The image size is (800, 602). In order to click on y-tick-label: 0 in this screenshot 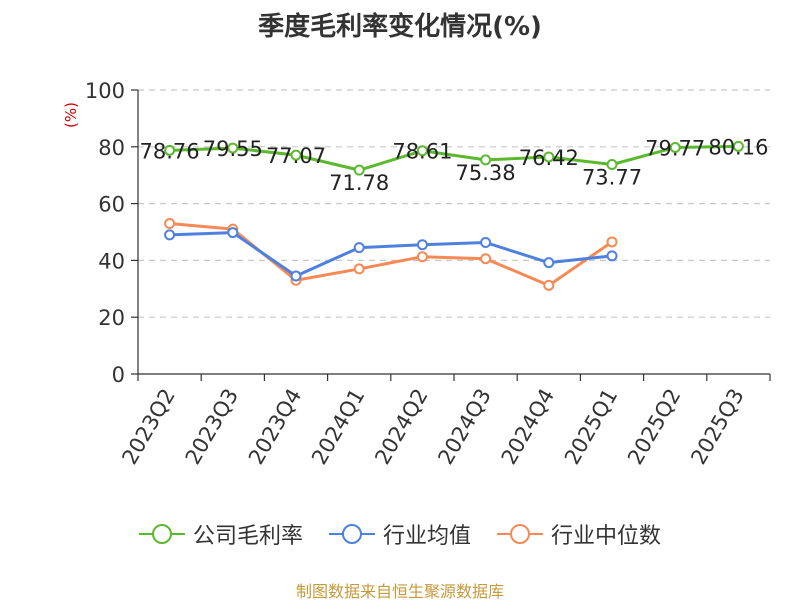, I will do `click(118, 375)`.